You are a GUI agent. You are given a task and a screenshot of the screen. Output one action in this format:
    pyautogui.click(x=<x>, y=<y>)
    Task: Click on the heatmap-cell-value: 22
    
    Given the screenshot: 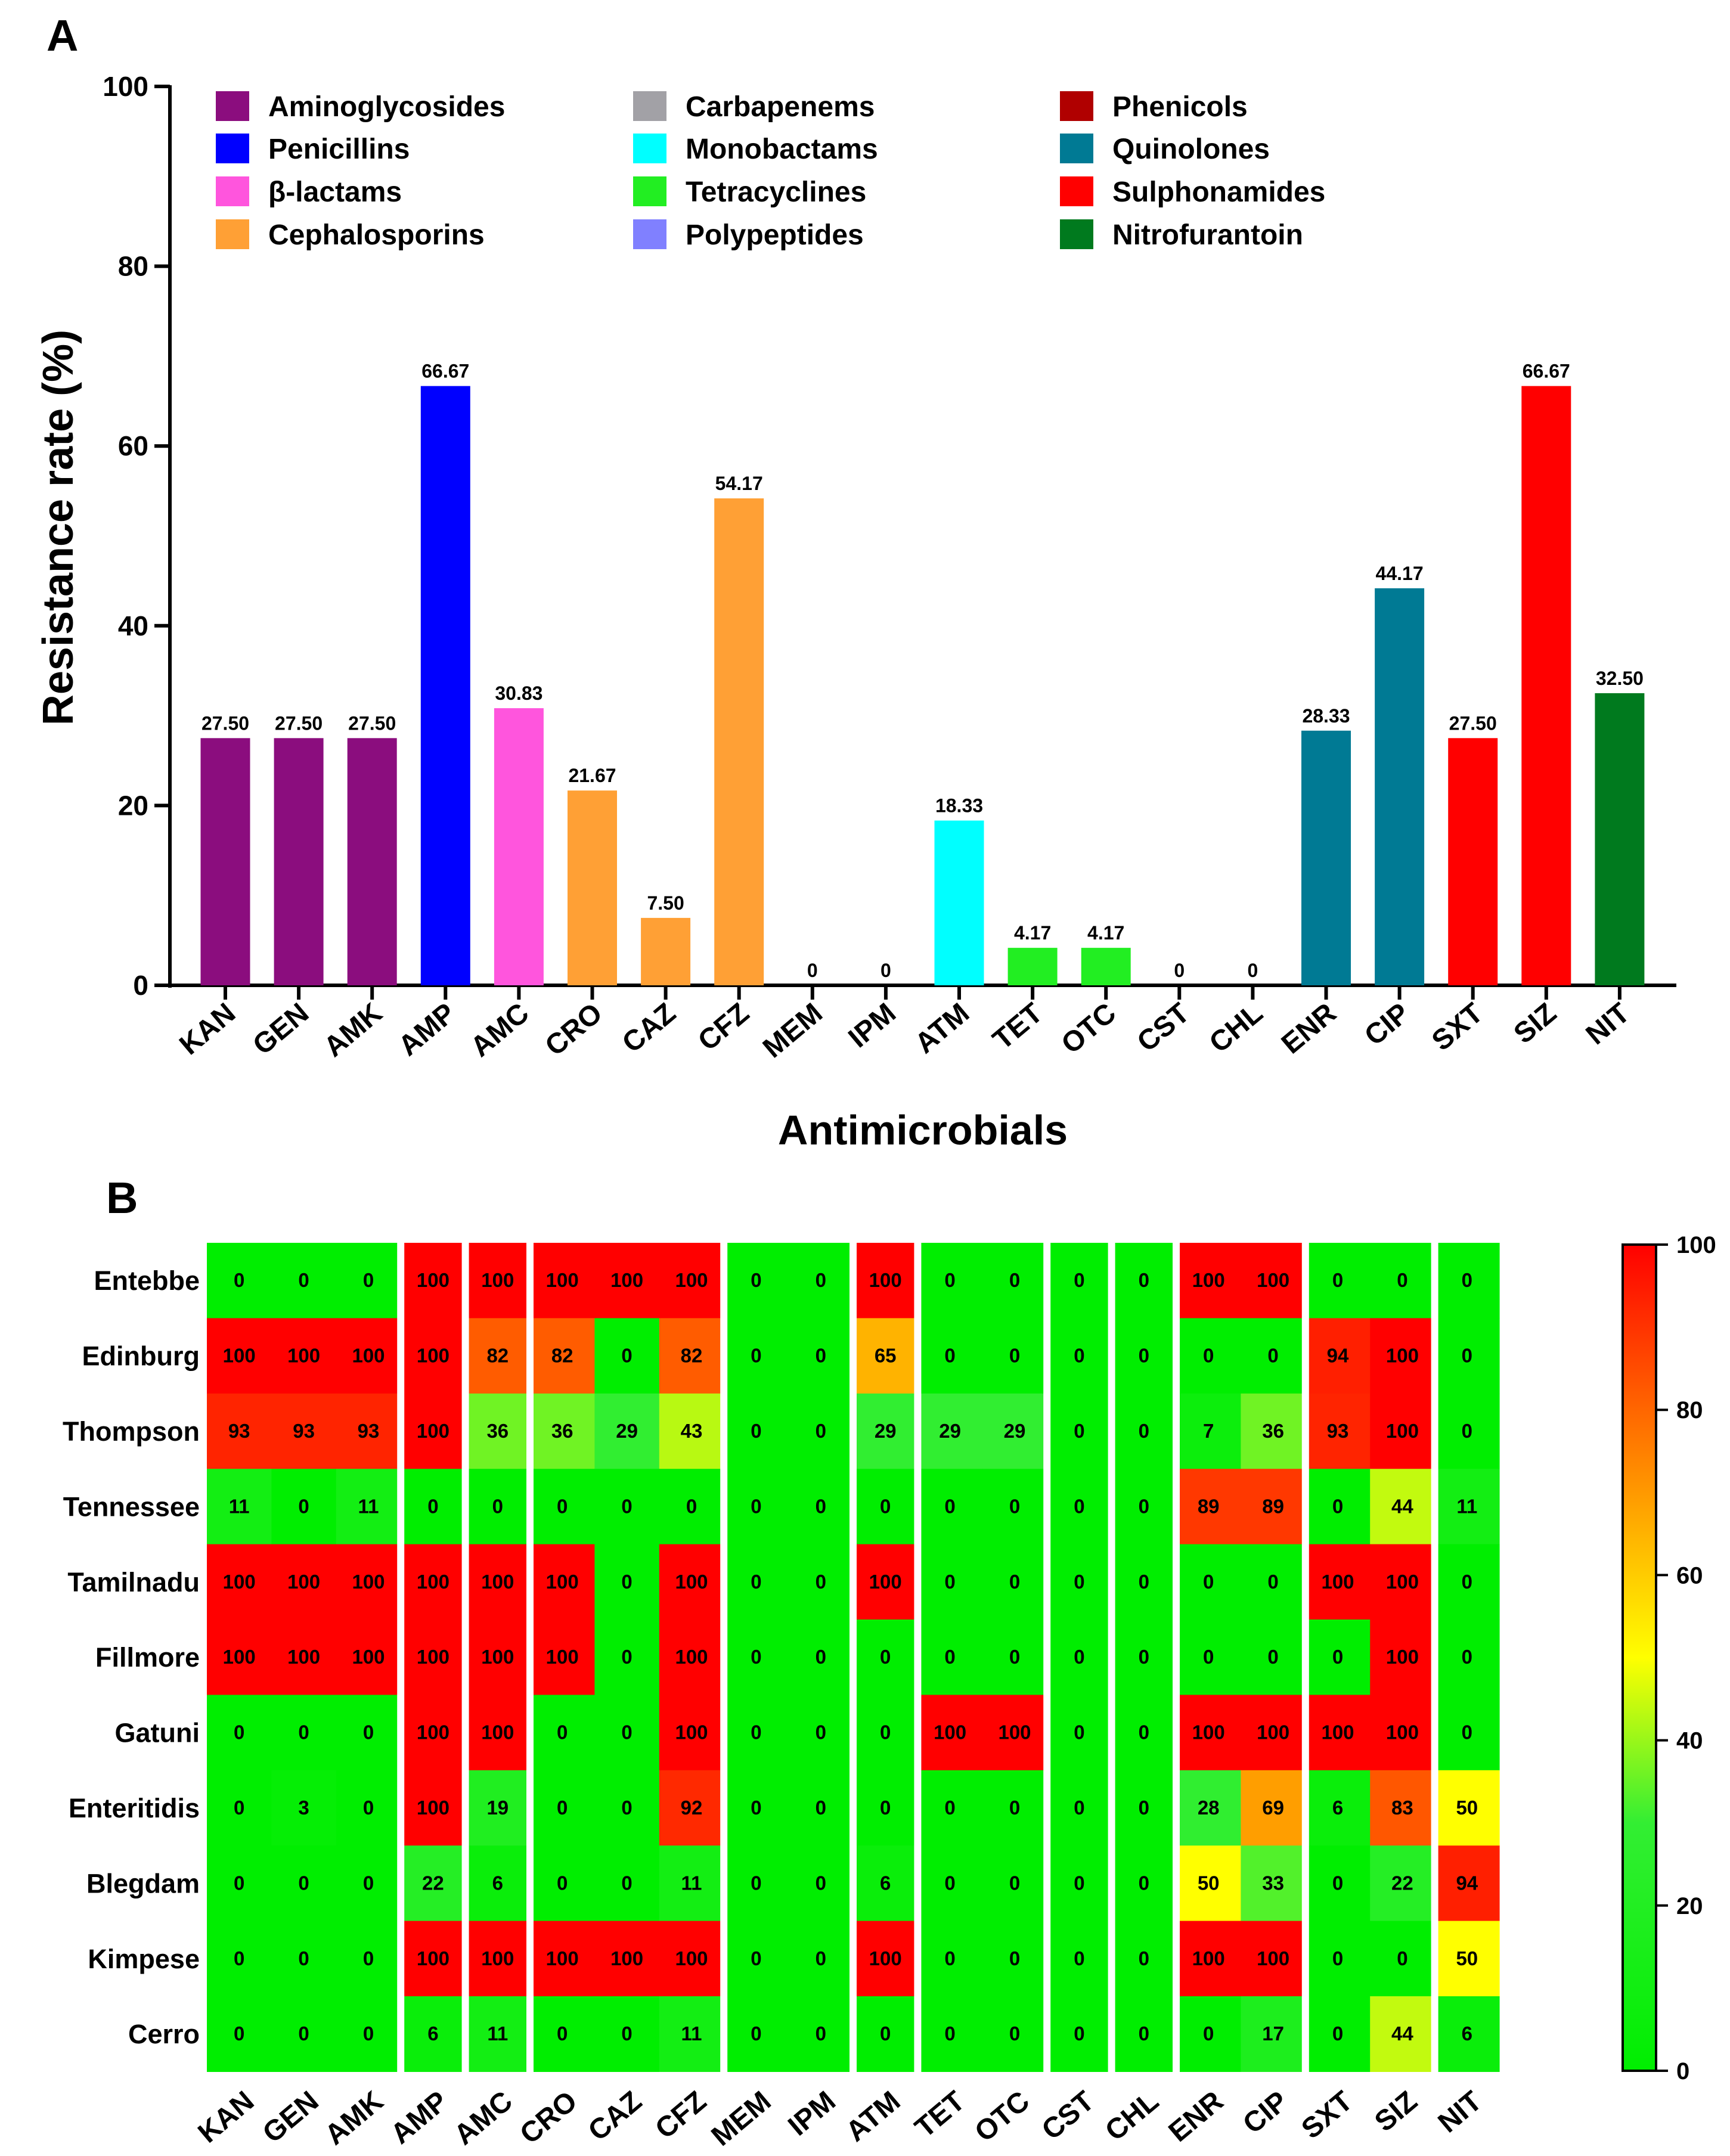 What is the action you would take?
    pyautogui.click(x=1402, y=1883)
    